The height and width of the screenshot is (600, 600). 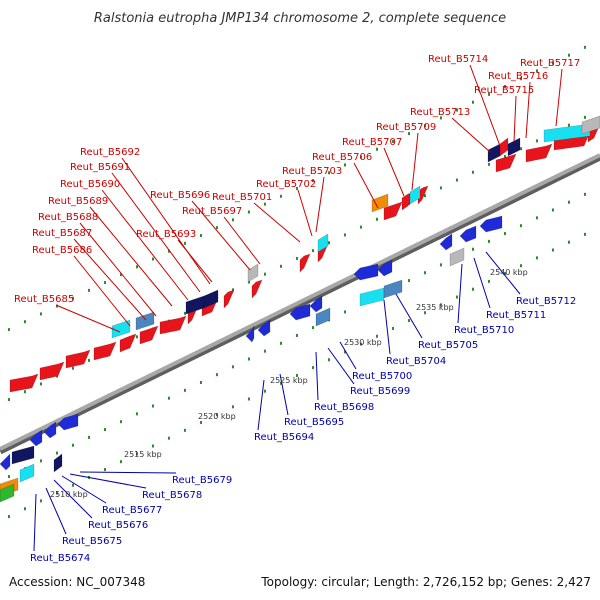 What do you see at coordinates (62, 250) in the screenshot?
I see `gene-label: Reut_B5686` at bounding box center [62, 250].